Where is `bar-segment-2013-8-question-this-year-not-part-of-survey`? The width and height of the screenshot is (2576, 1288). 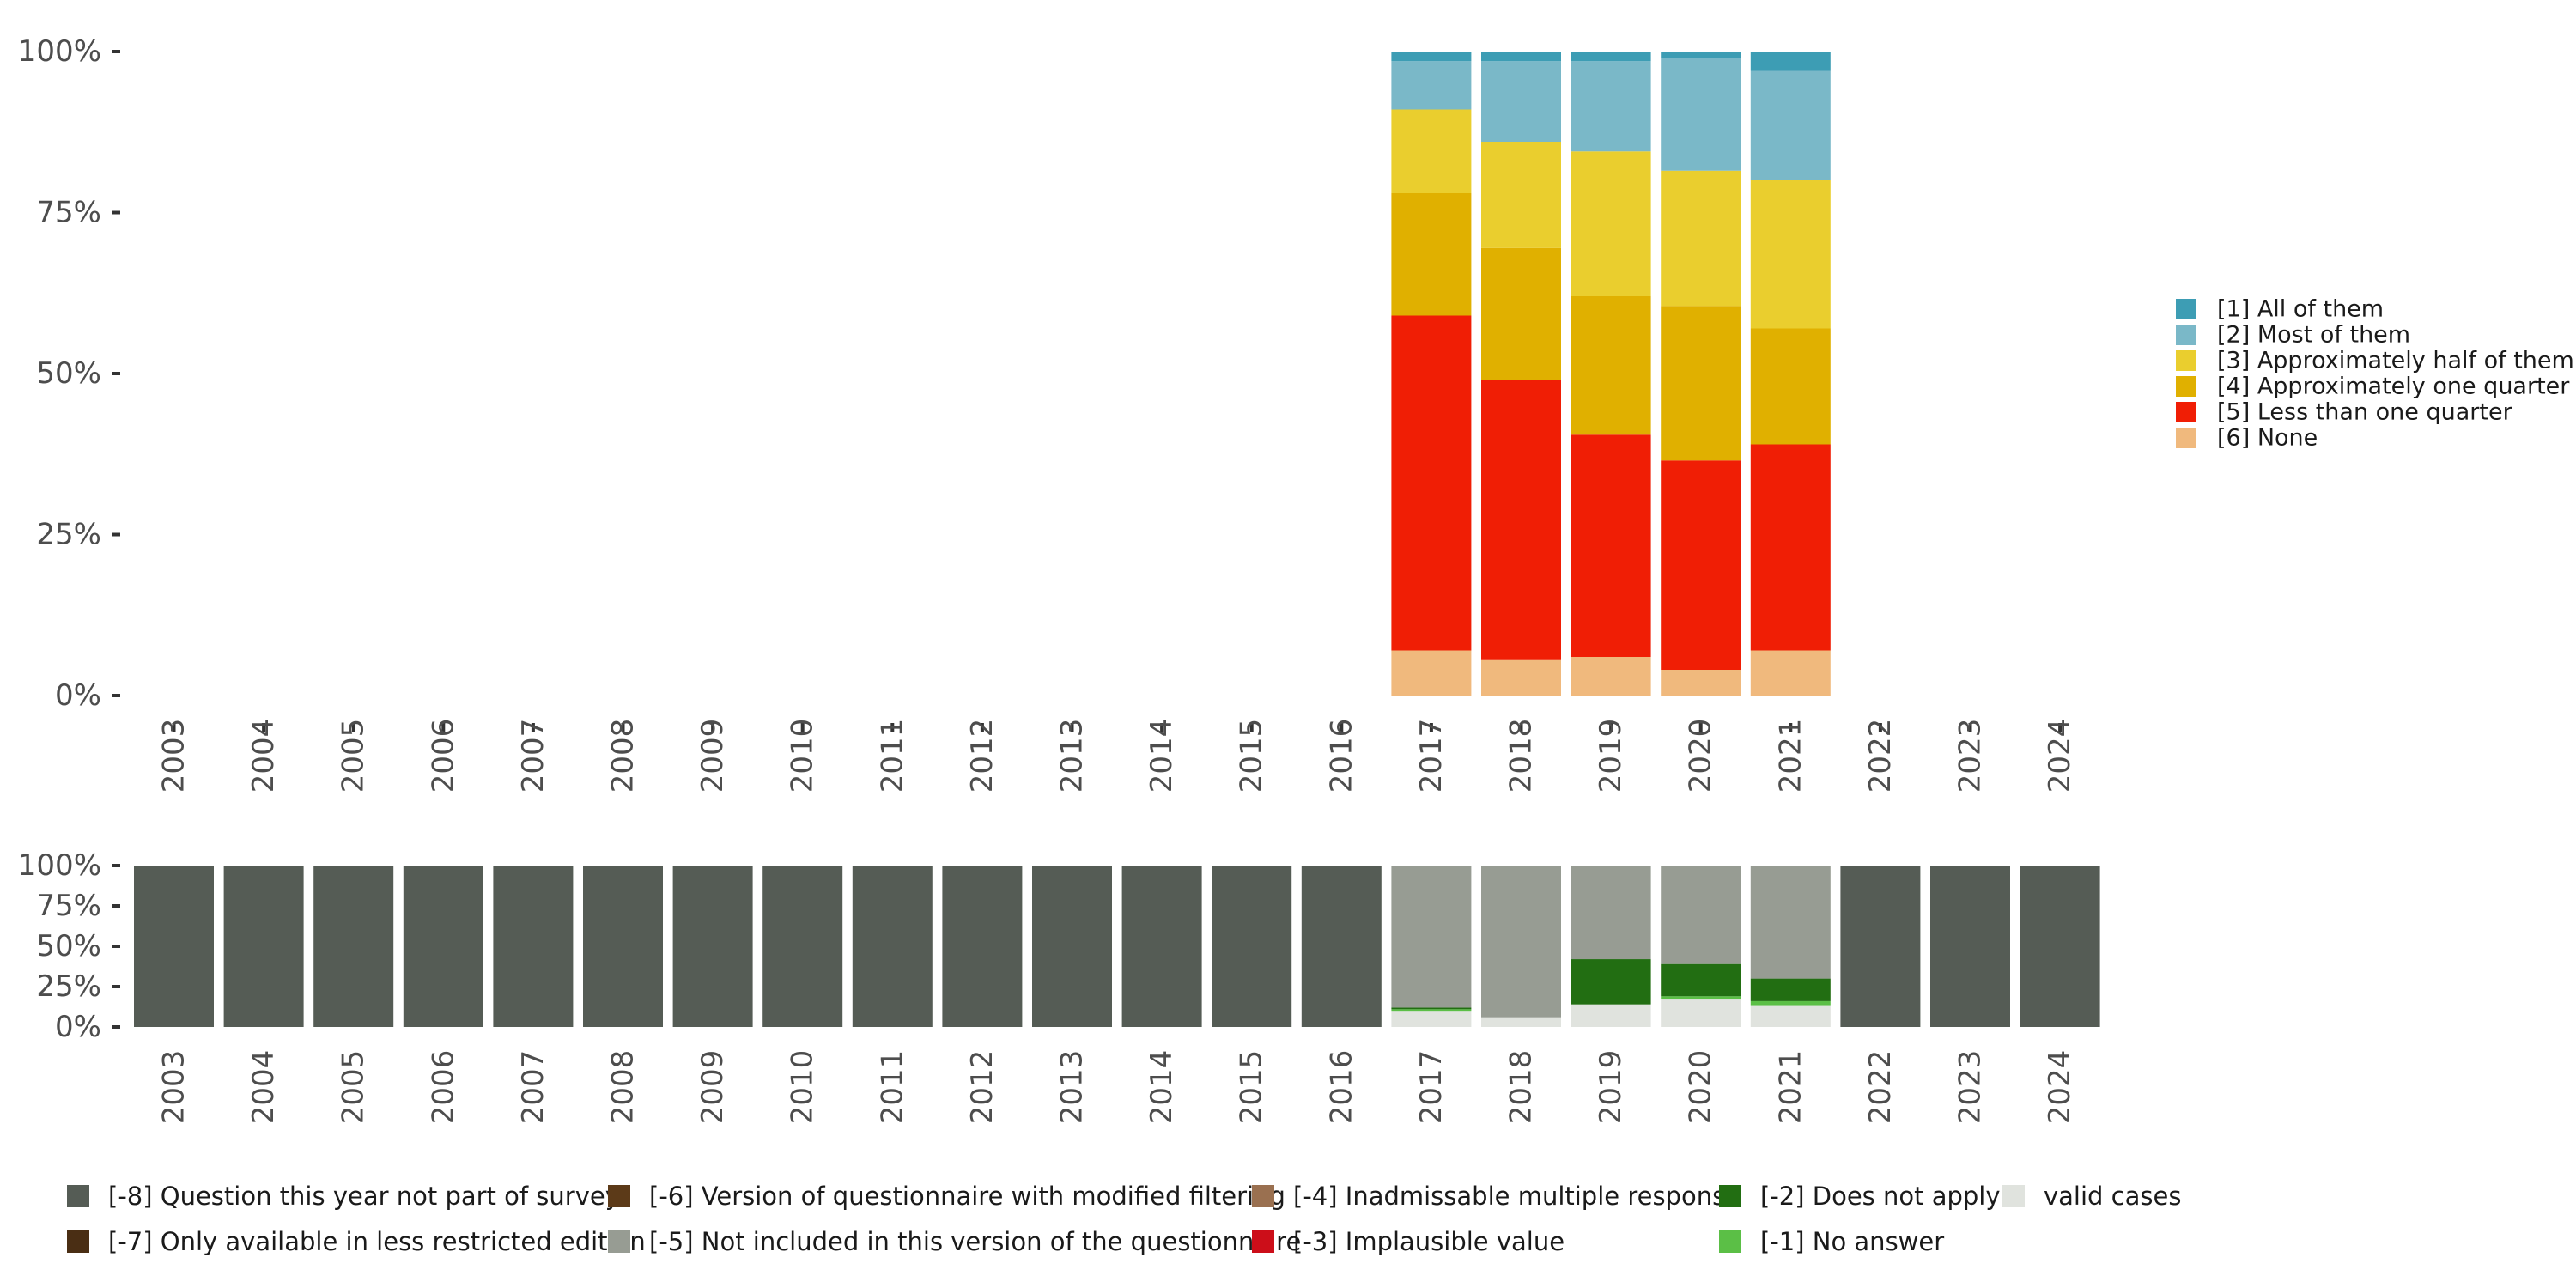 bar-segment-2013-8-question-this-year-not-part-of-survey is located at coordinates (1072, 947).